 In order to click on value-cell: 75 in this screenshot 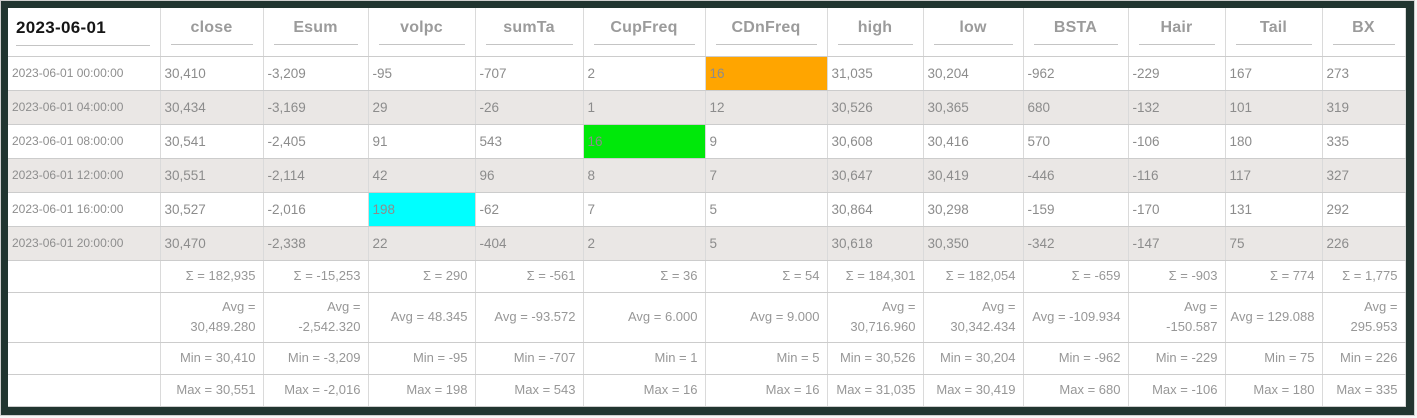, I will do `click(1274, 243)`.